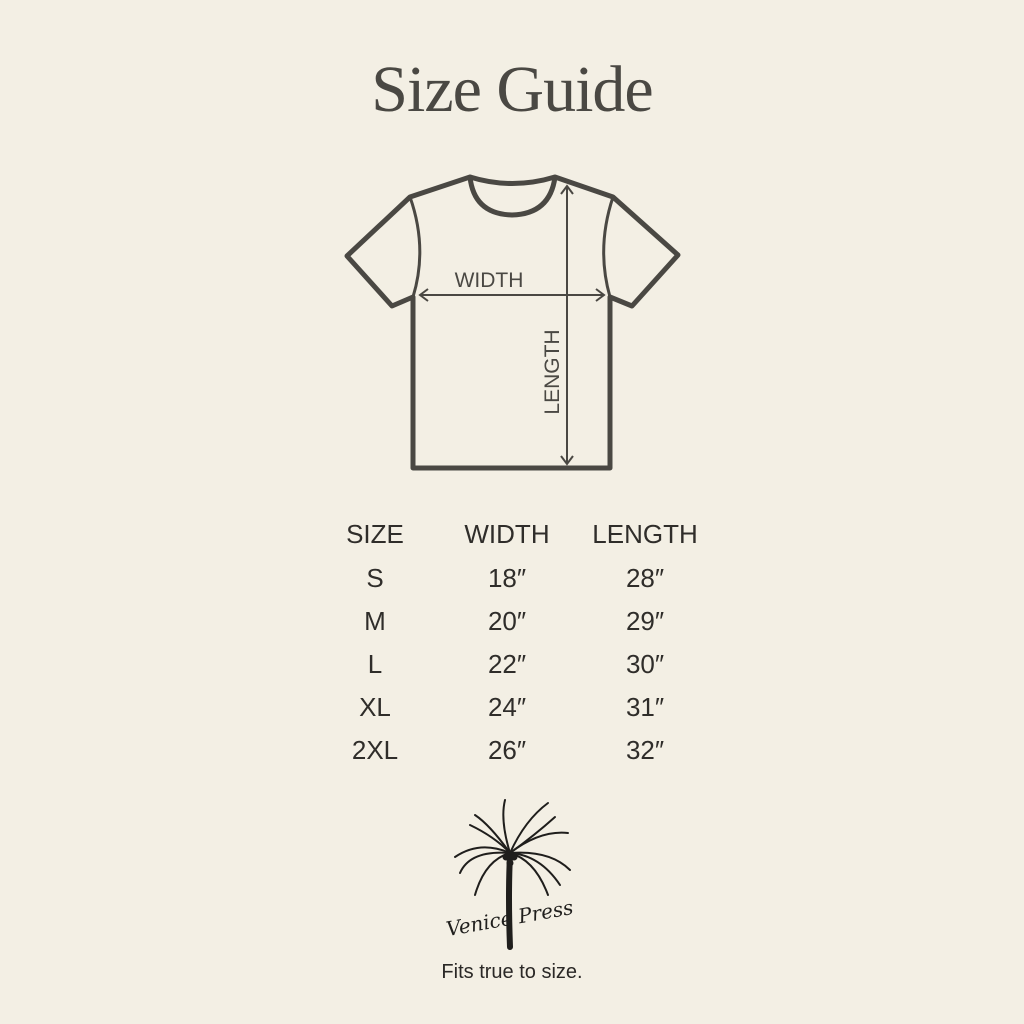 The height and width of the screenshot is (1024, 1024). I want to click on page-title: Size Guide, so click(512, 89).